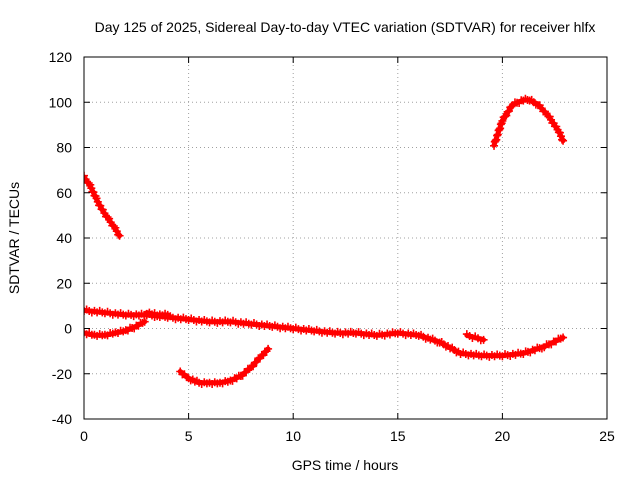 The width and height of the screenshot is (640, 480). What do you see at coordinates (84, 436) in the screenshot?
I see `x-tick-label: 0` at bounding box center [84, 436].